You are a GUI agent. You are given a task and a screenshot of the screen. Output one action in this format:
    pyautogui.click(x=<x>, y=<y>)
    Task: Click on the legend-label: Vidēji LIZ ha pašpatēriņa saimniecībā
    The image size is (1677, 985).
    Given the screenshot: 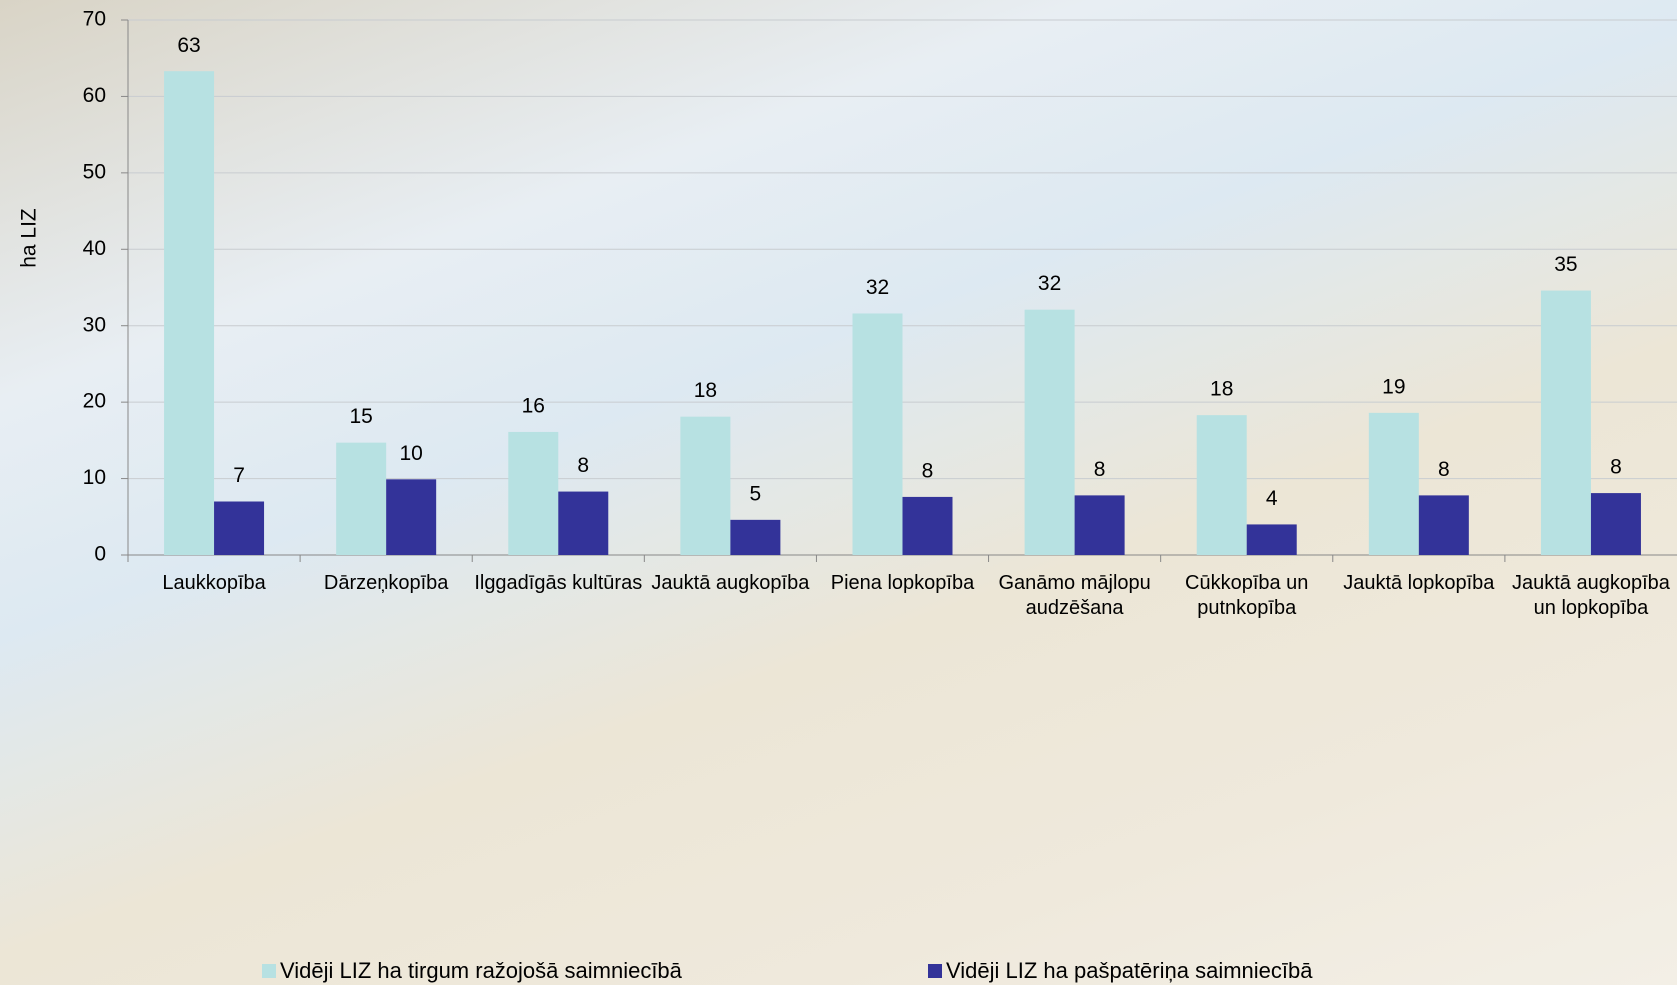 What is the action you would take?
    pyautogui.click(x=1129, y=970)
    